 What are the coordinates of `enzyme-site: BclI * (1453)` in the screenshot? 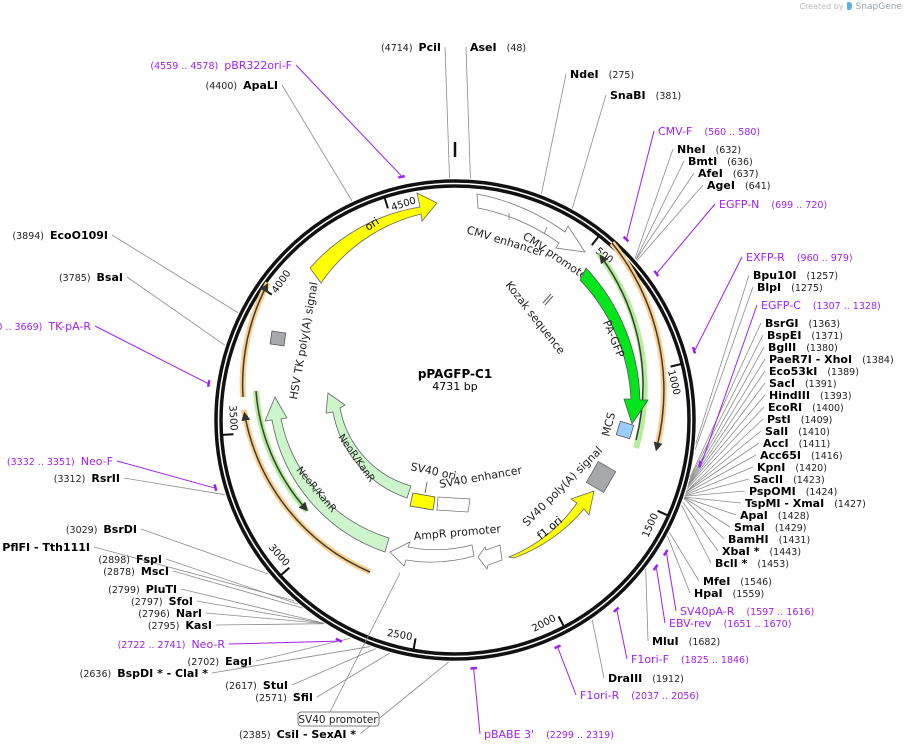 It's located at (752, 563).